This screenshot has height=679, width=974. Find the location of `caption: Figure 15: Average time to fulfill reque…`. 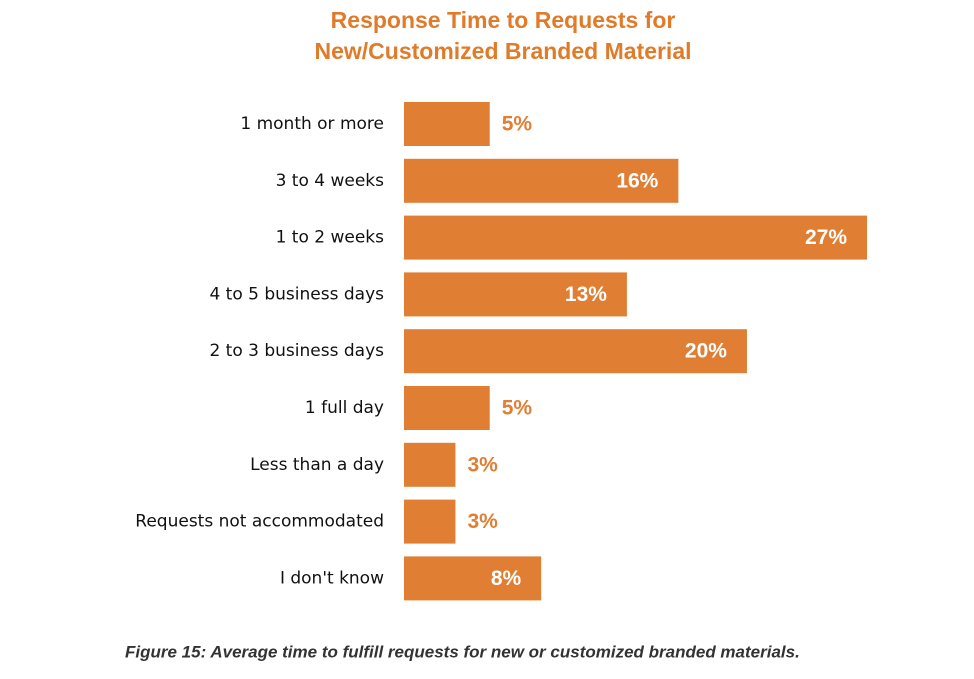

caption: Figure 15: Average time to fulfill reque… is located at coordinates (462, 651).